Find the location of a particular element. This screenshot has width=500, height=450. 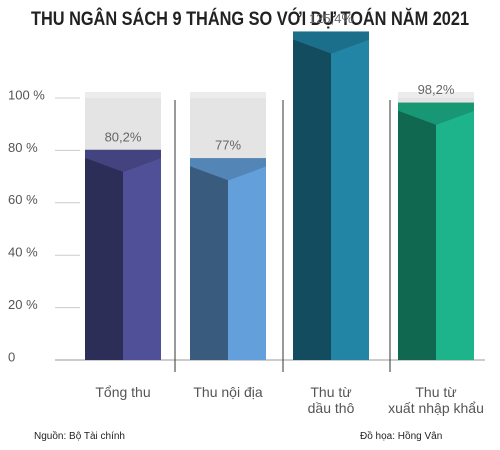

y-tick-label: 80 % is located at coordinates (23, 147).